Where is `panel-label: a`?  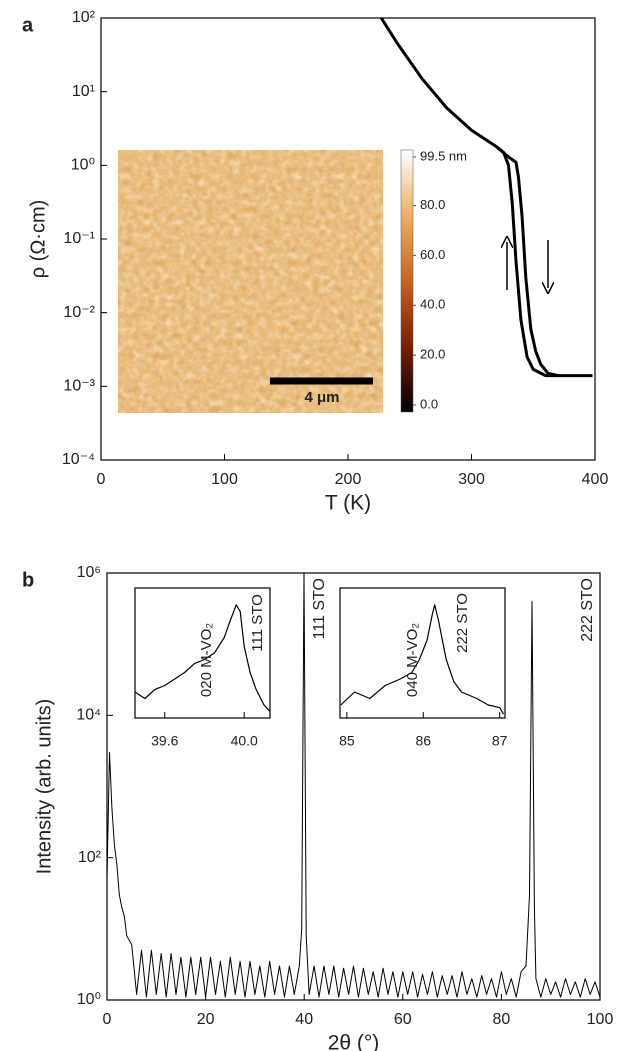 panel-label: a is located at coordinates (28, 25).